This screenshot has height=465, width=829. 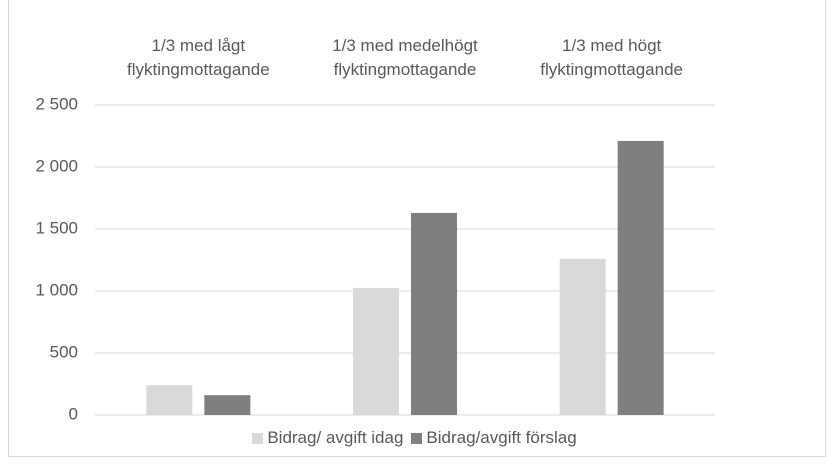 What do you see at coordinates (64, 351) in the screenshot?
I see `y-tick-label: 500` at bounding box center [64, 351].